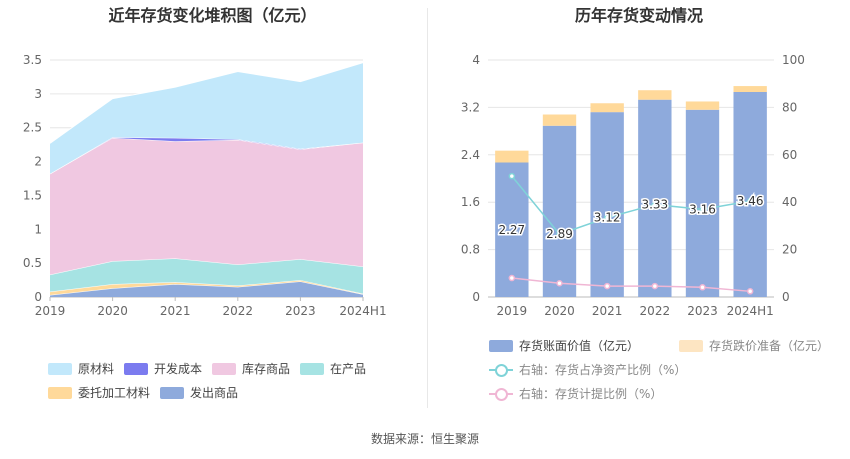  What do you see at coordinates (476, 60) in the screenshot?
I see `y-tick-label: 4` at bounding box center [476, 60].